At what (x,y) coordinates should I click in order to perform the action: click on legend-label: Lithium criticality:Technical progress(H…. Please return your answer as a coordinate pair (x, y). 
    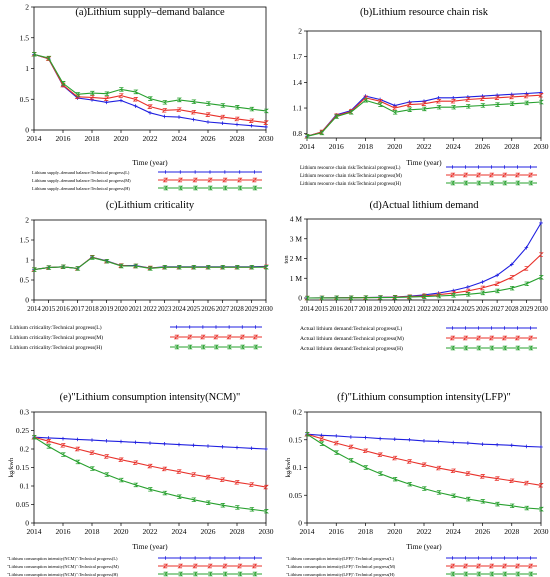
    Looking at the image, I should click on (56, 347).